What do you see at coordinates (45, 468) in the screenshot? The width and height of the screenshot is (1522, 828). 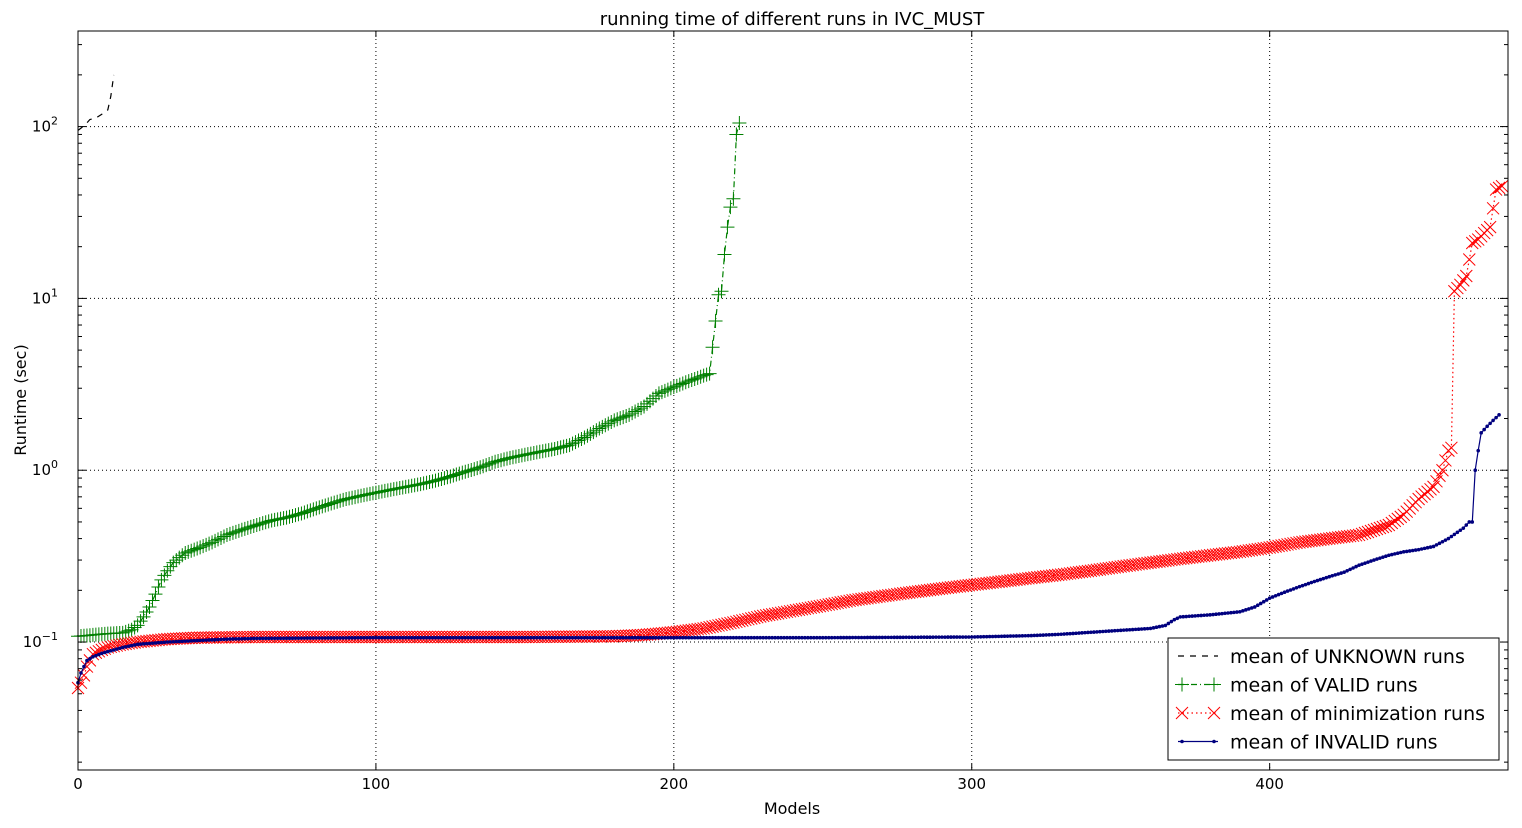 I see `y-tick-label: 10⁰` at bounding box center [45, 468].